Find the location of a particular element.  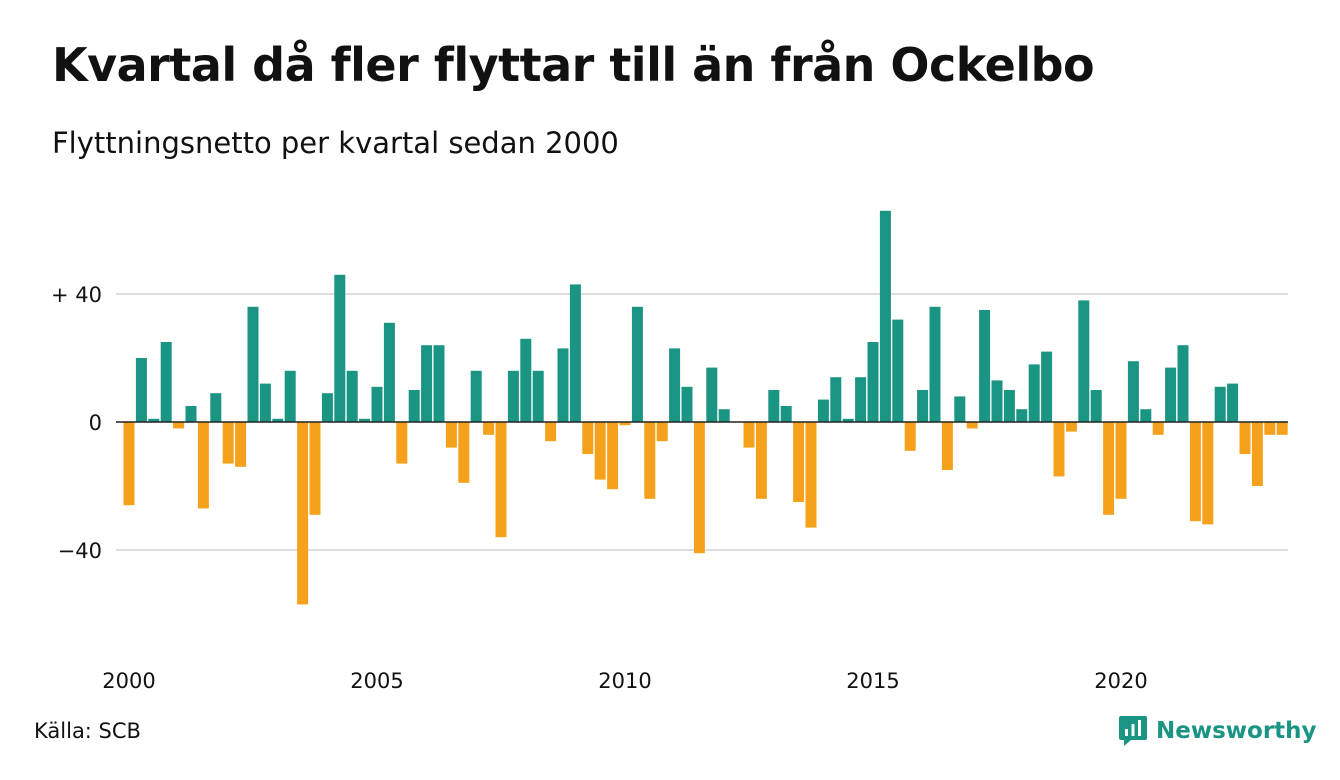

newsworthy-logo-icon is located at coordinates (1133, 731).